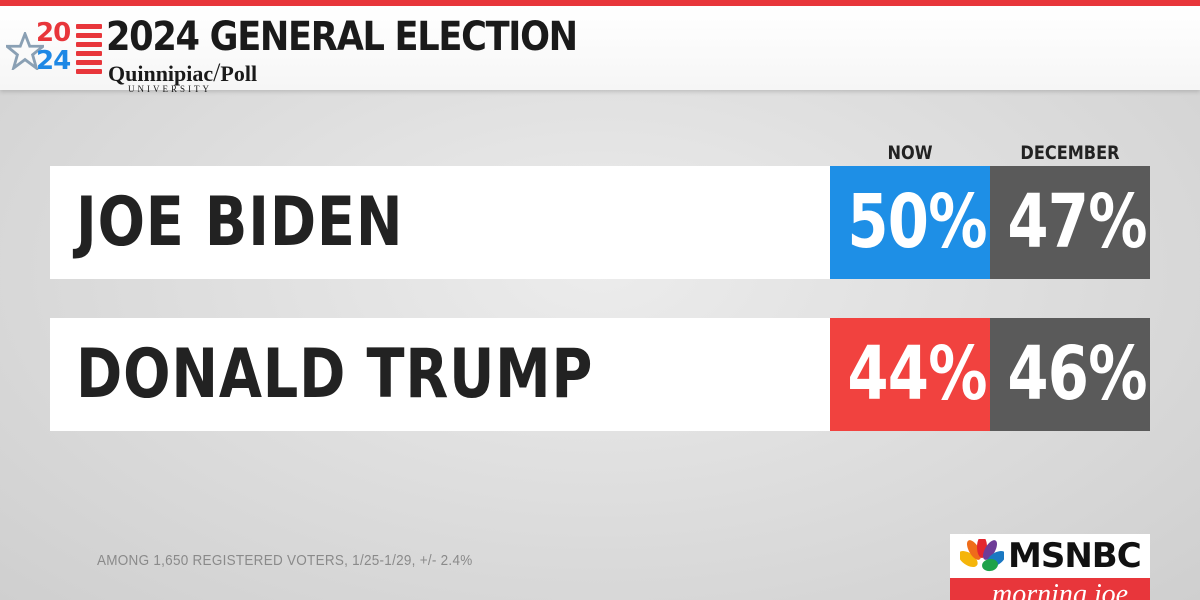 The height and width of the screenshot is (600, 1200). What do you see at coordinates (89, 49) in the screenshot?
I see `flag-stripes-icon` at bounding box center [89, 49].